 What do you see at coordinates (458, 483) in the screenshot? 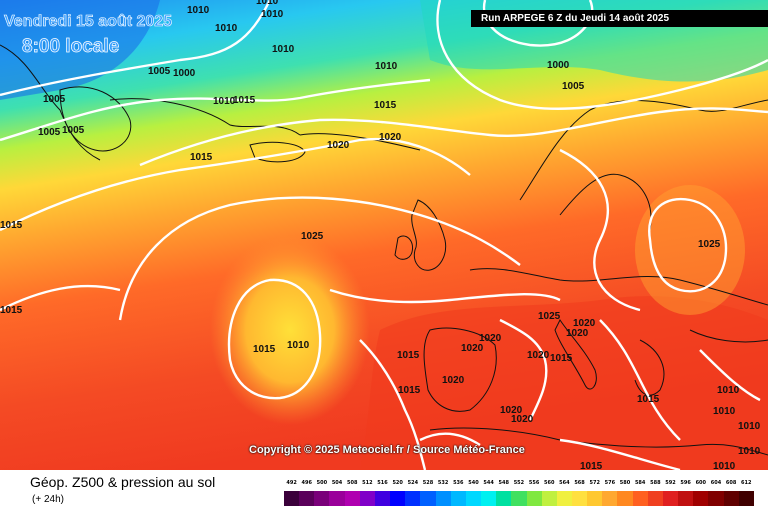
I see `scale-tick-label: 536` at bounding box center [458, 483].